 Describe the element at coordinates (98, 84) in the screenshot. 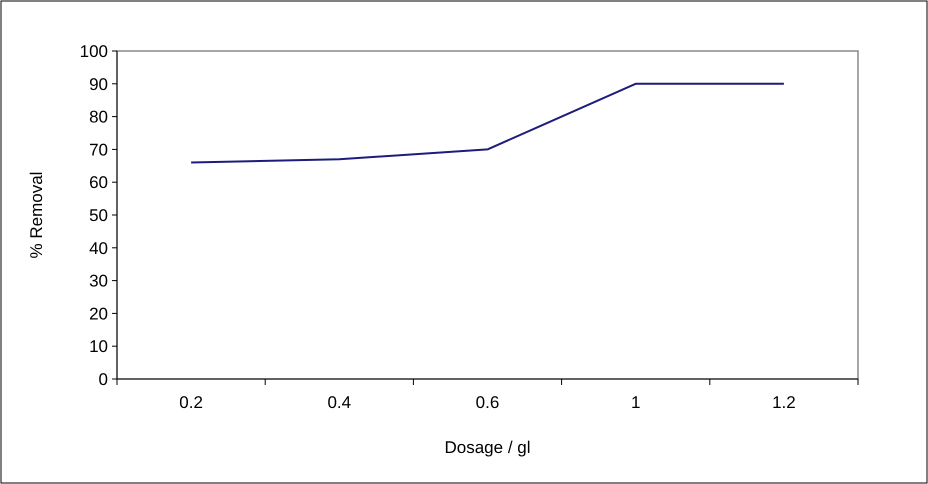

I see `y-tick-label: 90` at that location.